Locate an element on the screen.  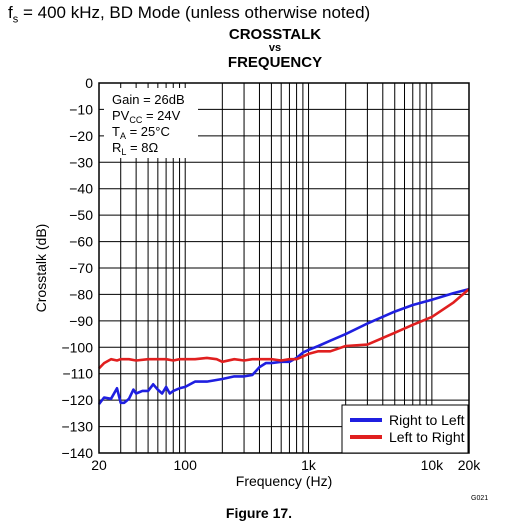
y-tick-label: −100 is located at coordinates (77, 347).